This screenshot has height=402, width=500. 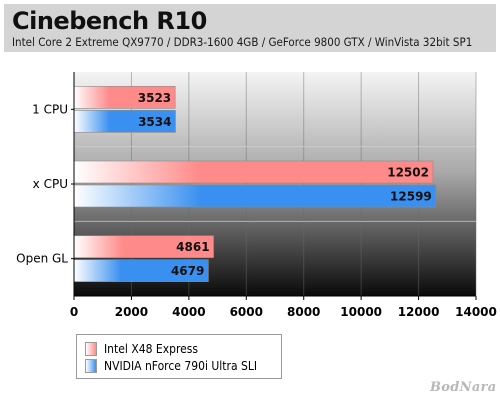 What do you see at coordinates (151, 349) in the screenshot?
I see `legend-label-series-1: Intel X48 Express` at bounding box center [151, 349].